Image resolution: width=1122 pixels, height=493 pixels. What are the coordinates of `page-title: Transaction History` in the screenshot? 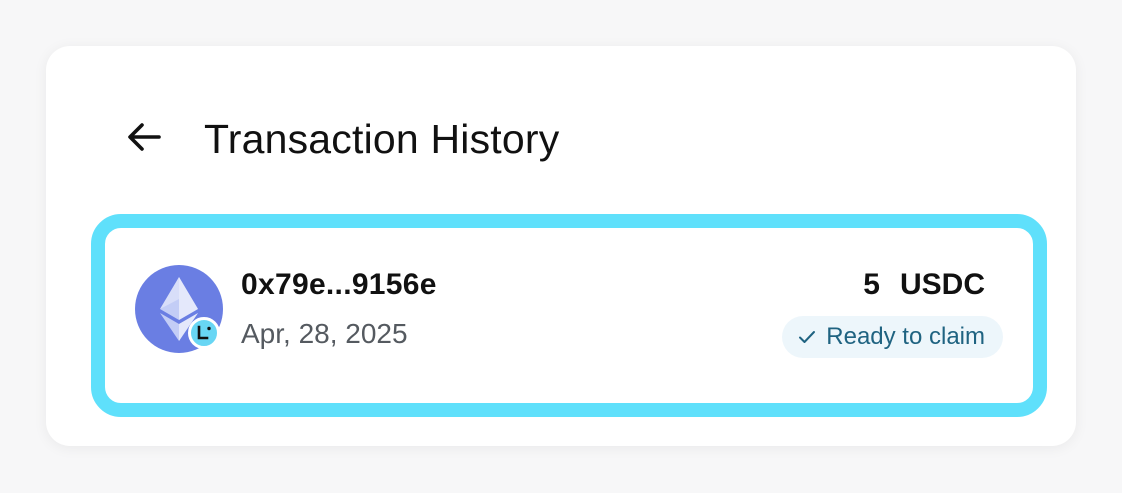 It's located at (382, 139).